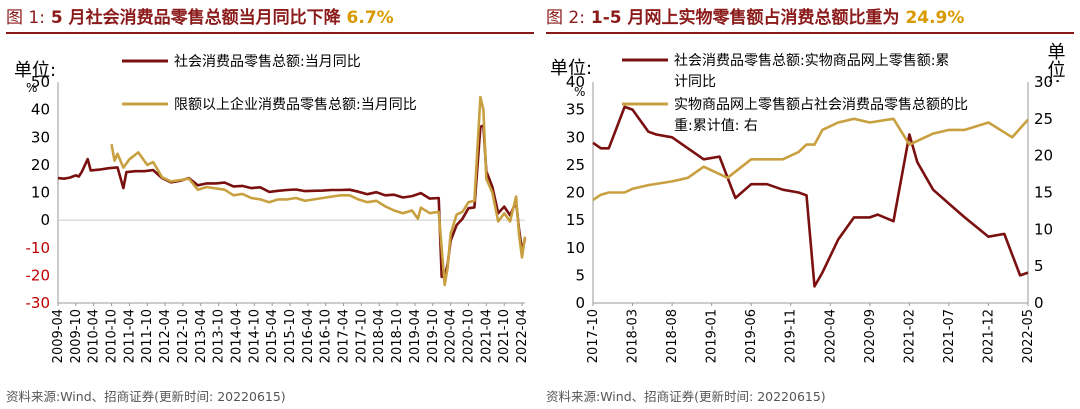  I want to click on x-tick-label: 2009-10, so click(76, 336).